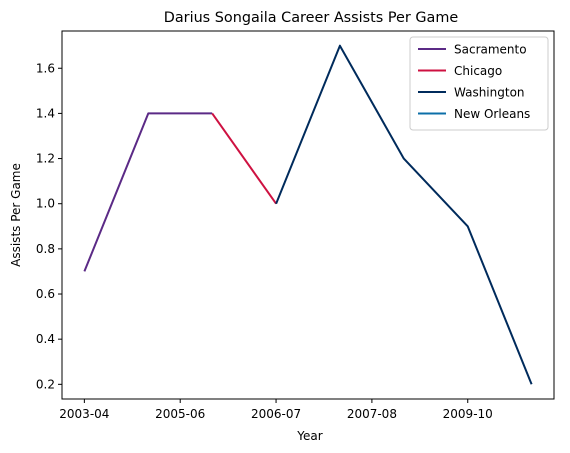 The image size is (570, 453). What do you see at coordinates (49, 226) in the screenshot?
I see `y-axis: 0.2 0.4 0.6 0.8 1.0 1.2 1.4 1.6` at bounding box center [49, 226].